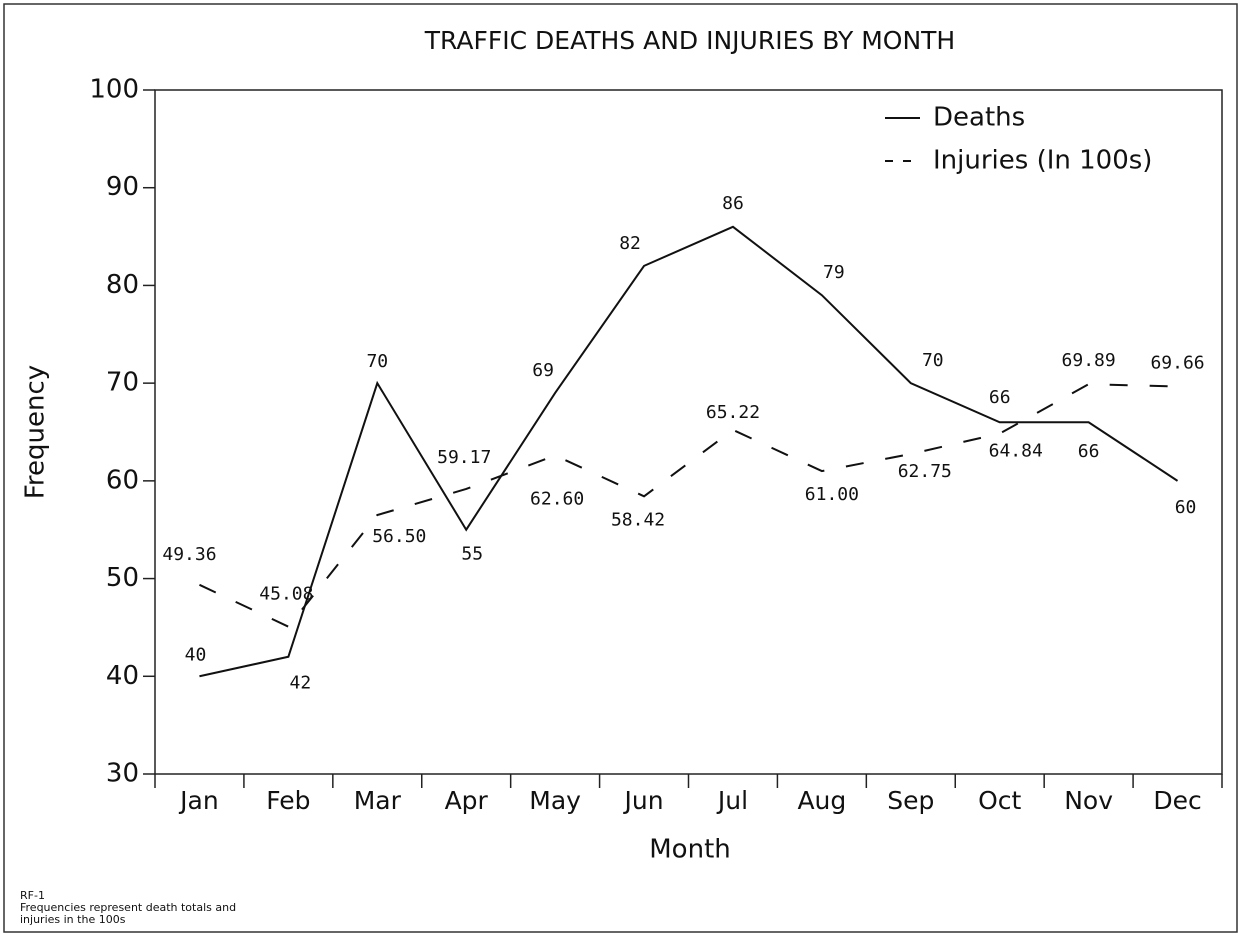 The height and width of the screenshot is (937, 1241). I want to click on x-tick-label: Feb, so click(288, 800).